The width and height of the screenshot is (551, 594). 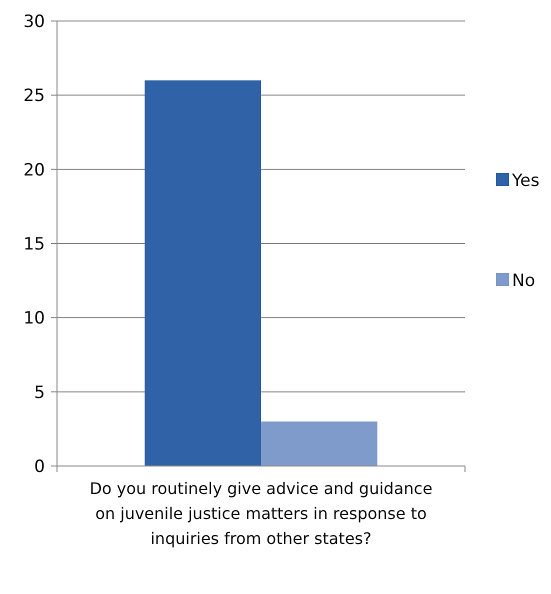 I want to click on y-tick-label: 20, so click(x=34, y=170).